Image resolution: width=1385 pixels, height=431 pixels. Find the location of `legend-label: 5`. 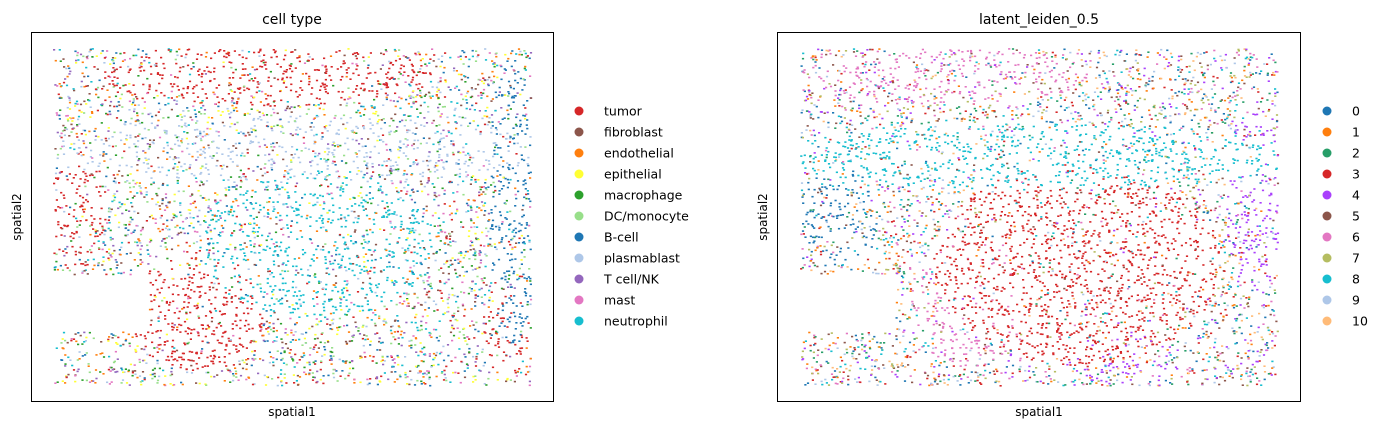

legend-label: 5 is located at coordinates (1356, 216).